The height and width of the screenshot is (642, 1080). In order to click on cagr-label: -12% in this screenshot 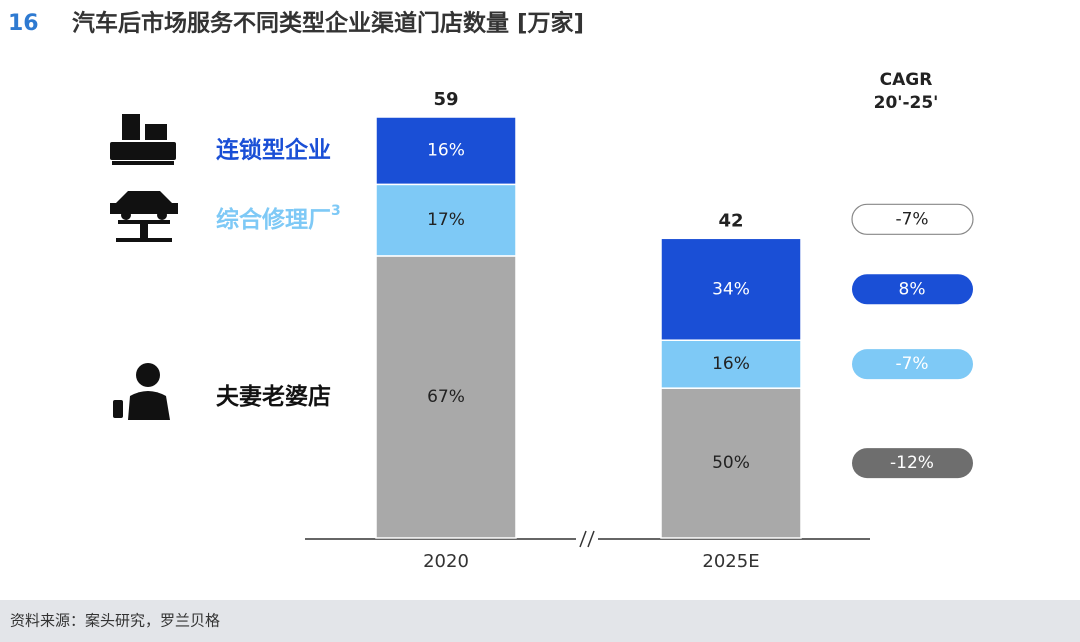, I will do `click(912, 463)`.